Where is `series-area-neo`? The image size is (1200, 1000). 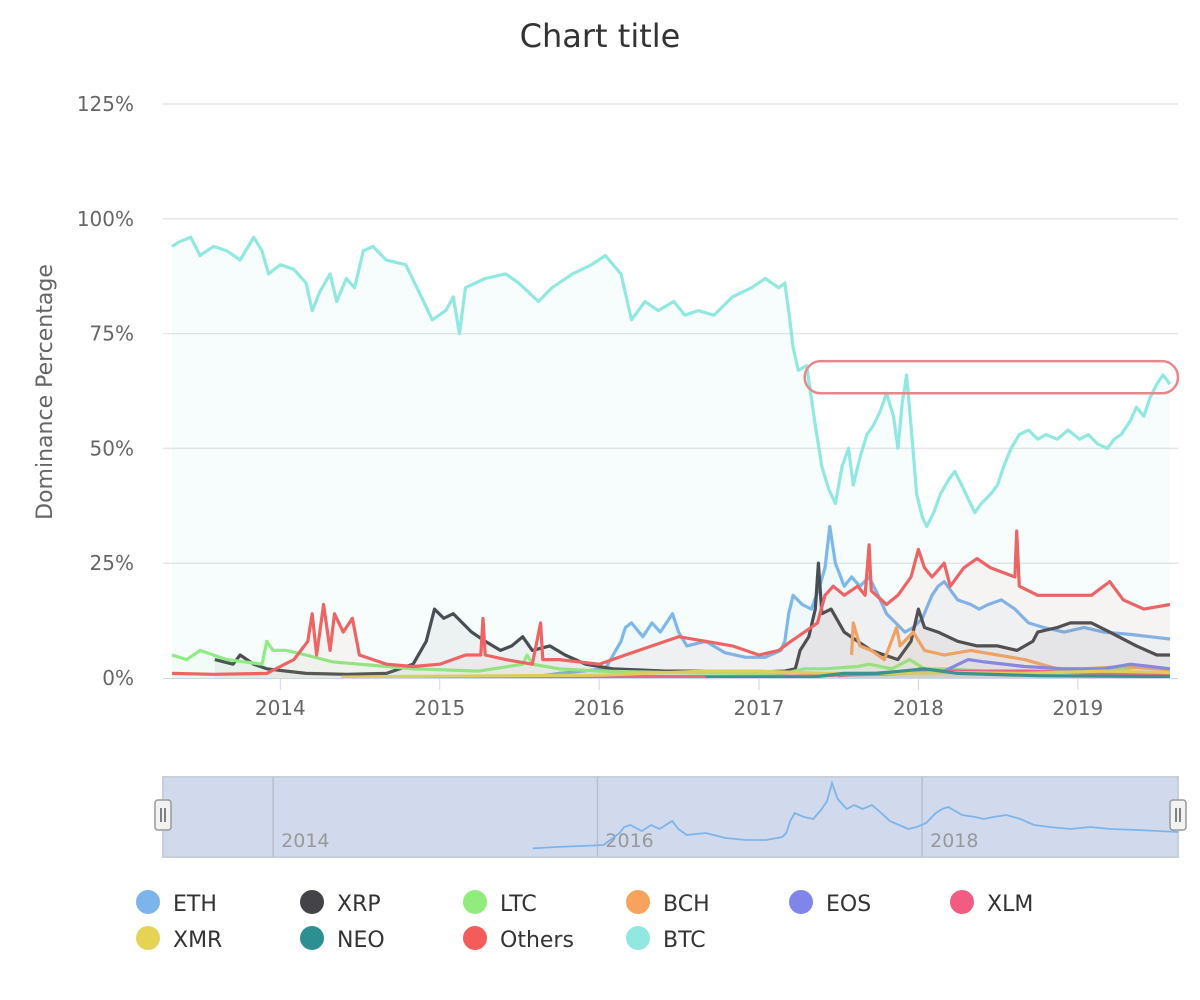 series-area-neo is located at coordinates (937, 673).